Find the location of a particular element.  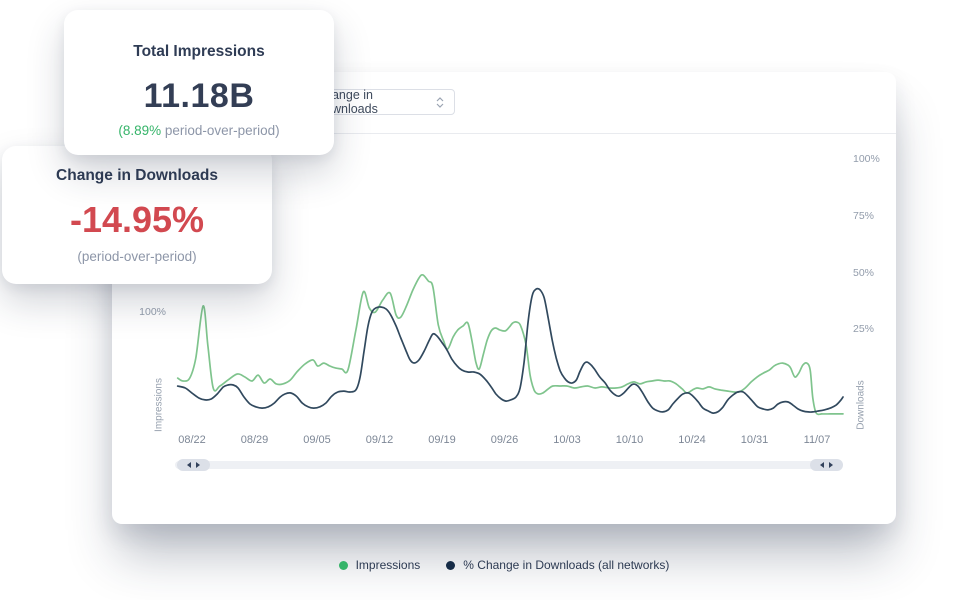

y-axis-right-ticks: 100% 75% 50% 25% is located at coordinates (874, 293).